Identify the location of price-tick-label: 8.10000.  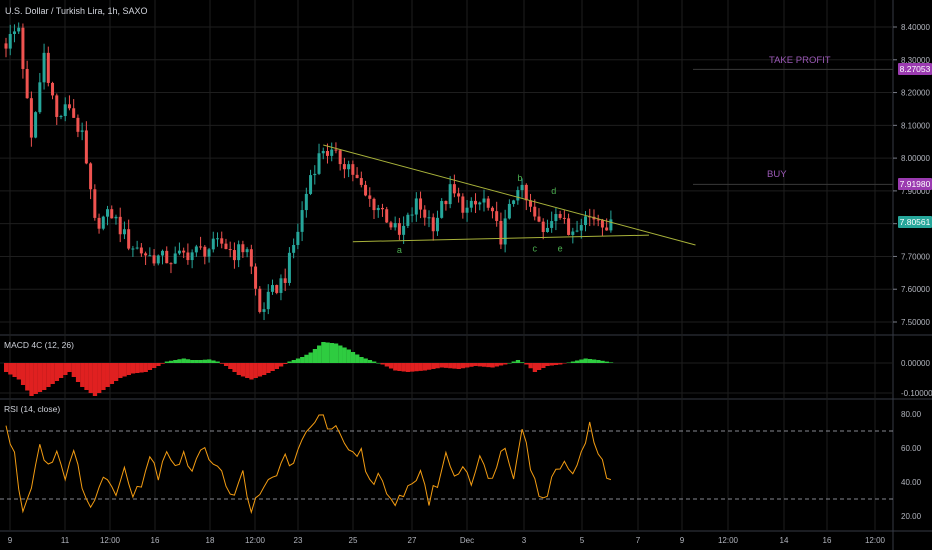
(915, 125).